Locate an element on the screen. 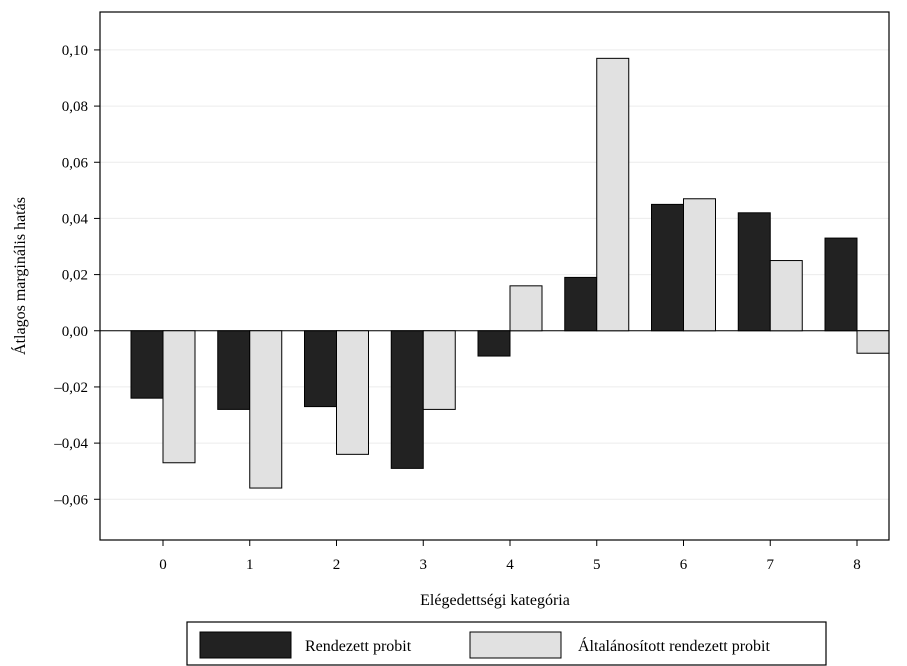  y-tick-label: 0,04 is located at coordinates (75, 219).